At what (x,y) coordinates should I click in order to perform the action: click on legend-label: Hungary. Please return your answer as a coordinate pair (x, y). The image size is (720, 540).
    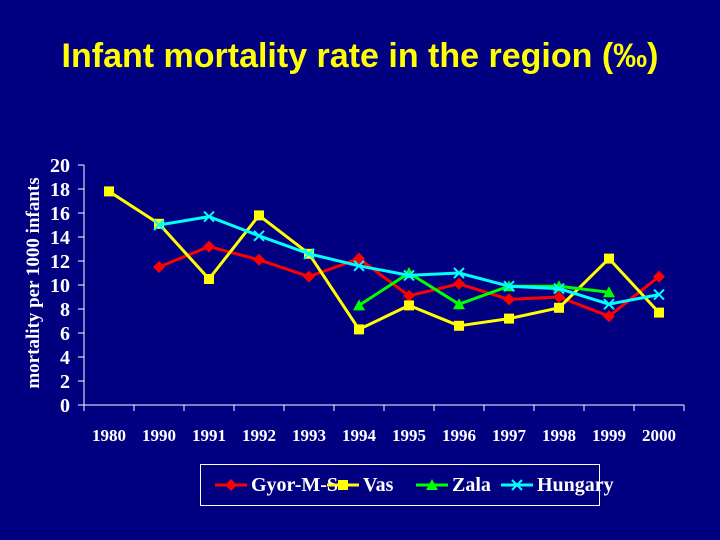
    Looking at the image, I should click on (575, 485).